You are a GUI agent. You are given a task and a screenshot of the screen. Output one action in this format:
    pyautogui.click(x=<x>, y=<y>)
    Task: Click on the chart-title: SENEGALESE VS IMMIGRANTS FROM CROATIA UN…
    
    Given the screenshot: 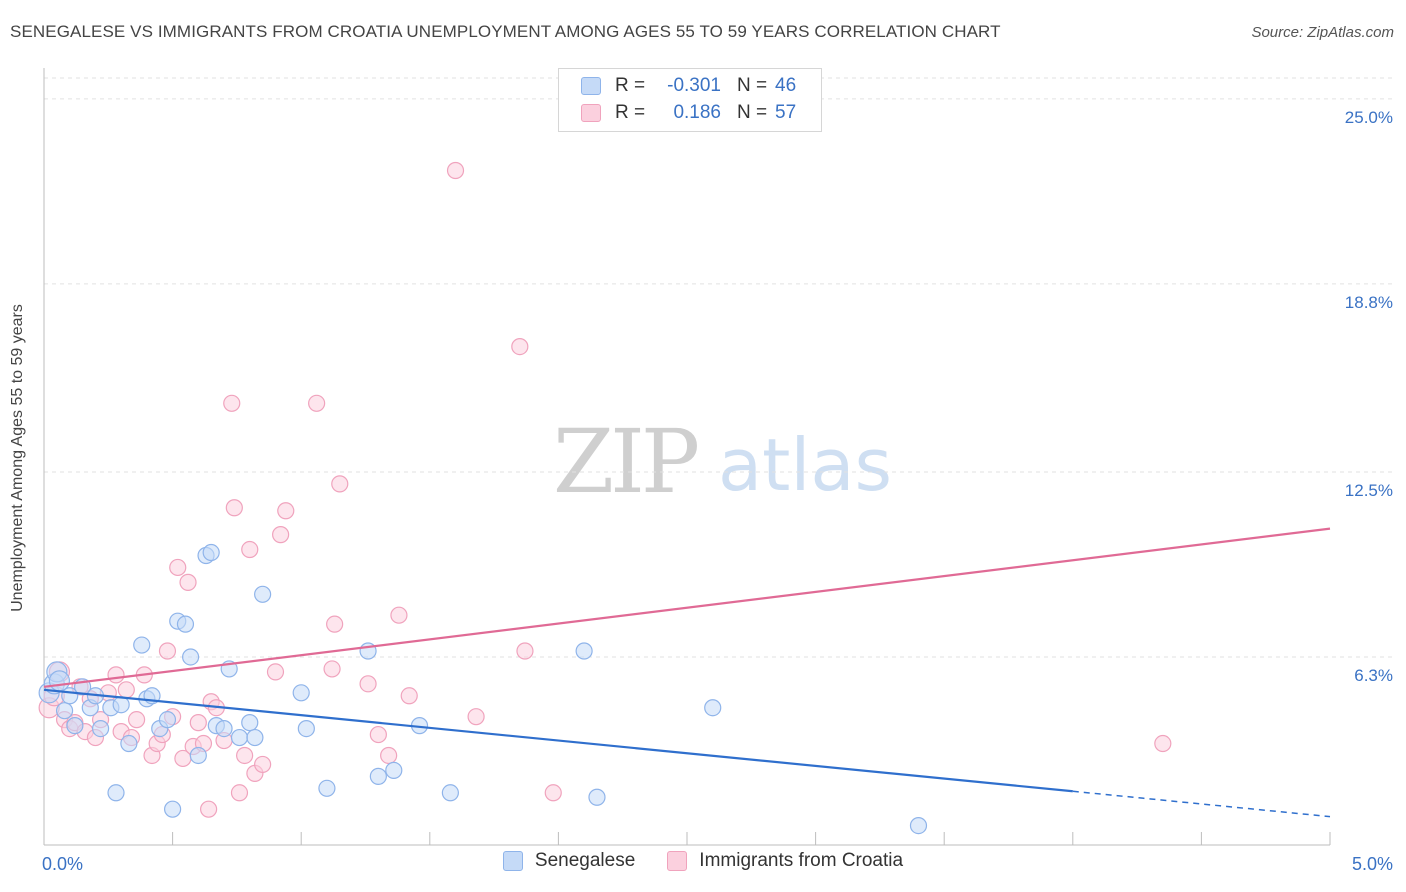 What is the action you would take?
    pyautogui.click(x=505, y=31)
    